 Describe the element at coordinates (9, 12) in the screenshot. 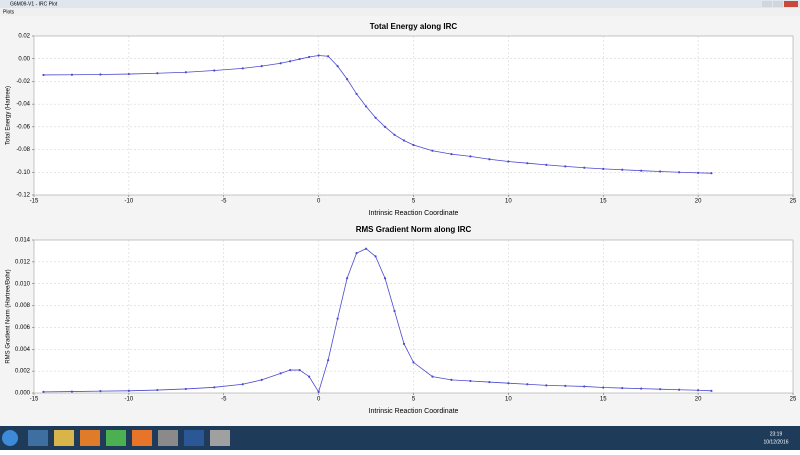

I see `menu-item: Plots` at that location.